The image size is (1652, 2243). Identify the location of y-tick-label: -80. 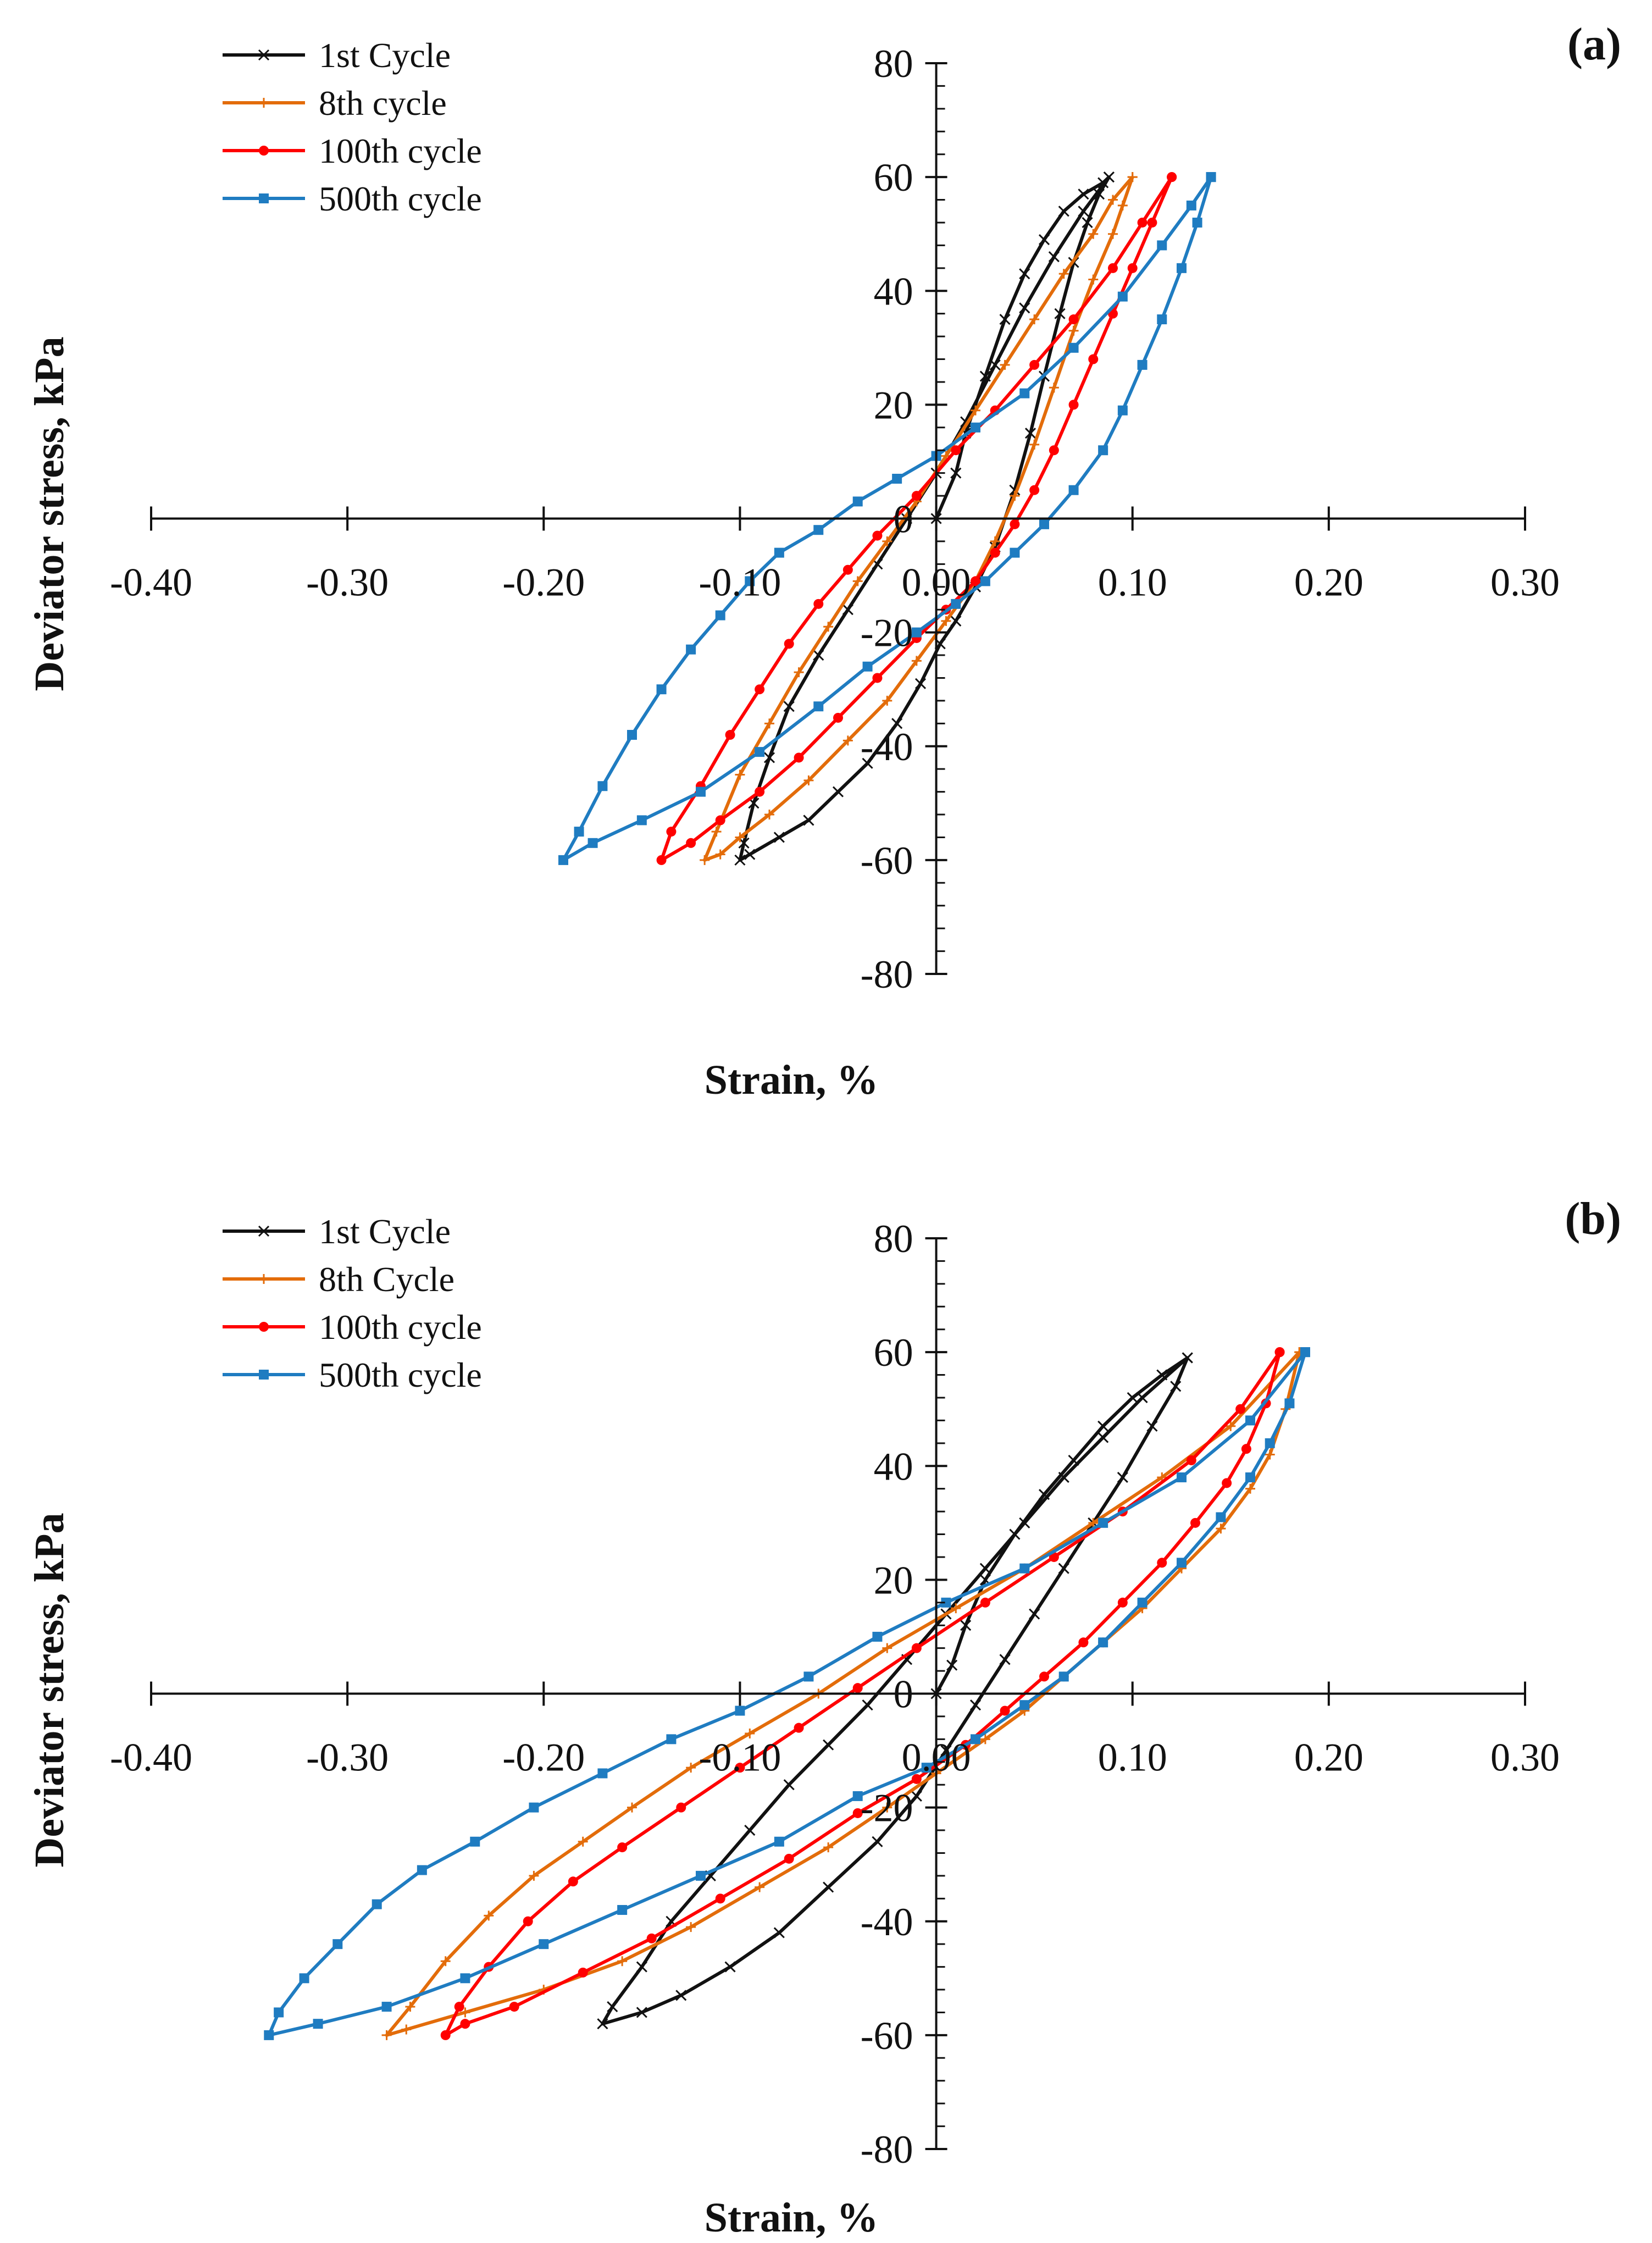
(887, 2150).